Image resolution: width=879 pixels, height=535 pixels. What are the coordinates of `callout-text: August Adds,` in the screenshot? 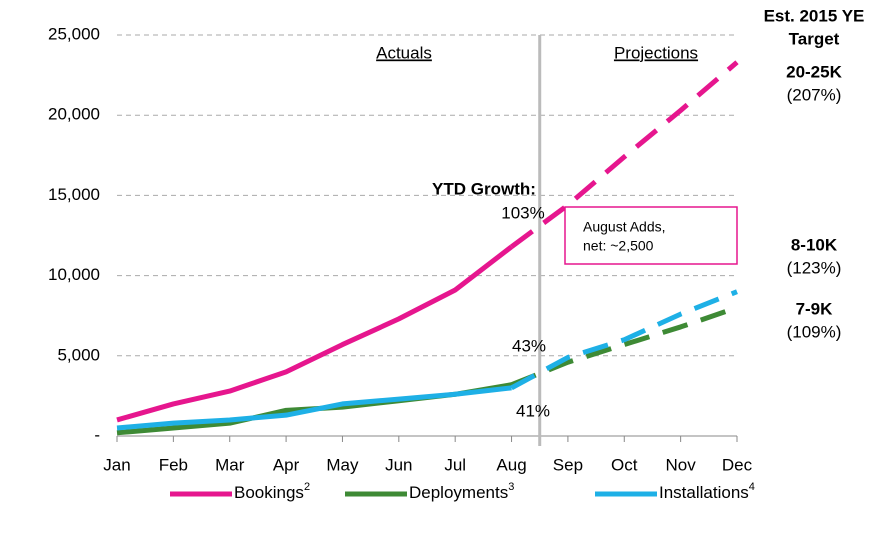 It's located at (624, 227).